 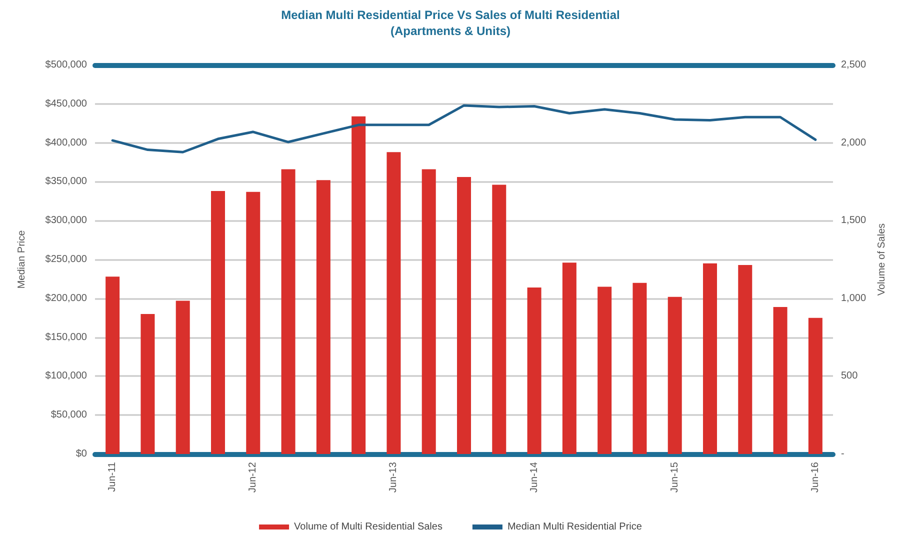 I want to click on y2-axis-title: Volume of Sales, so click(x=882, y=259).